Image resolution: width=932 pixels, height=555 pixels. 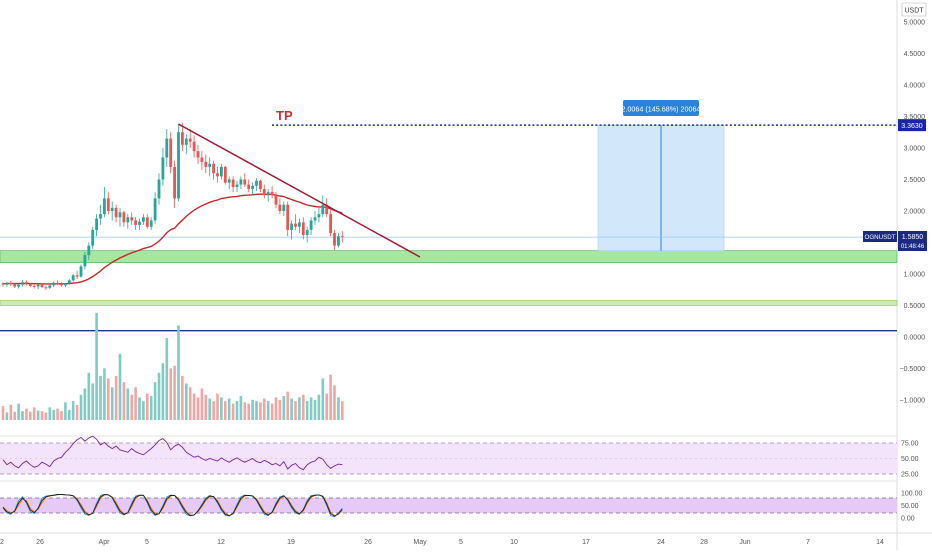 I want to click on time-tick-label: 7, so click(x=808, y=542).